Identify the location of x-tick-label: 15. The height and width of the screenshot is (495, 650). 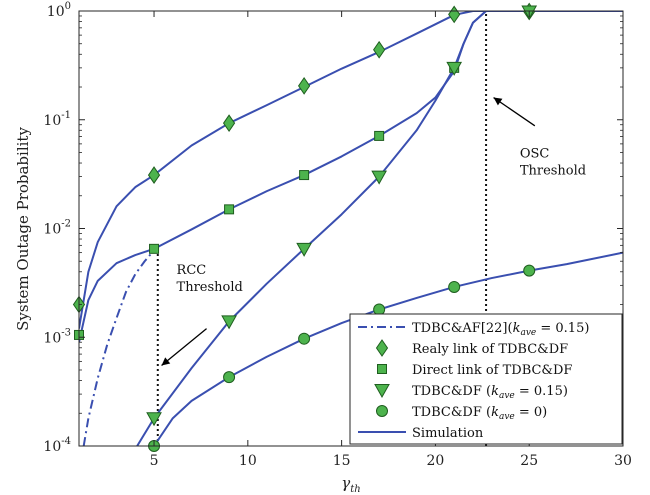
(342, 461).